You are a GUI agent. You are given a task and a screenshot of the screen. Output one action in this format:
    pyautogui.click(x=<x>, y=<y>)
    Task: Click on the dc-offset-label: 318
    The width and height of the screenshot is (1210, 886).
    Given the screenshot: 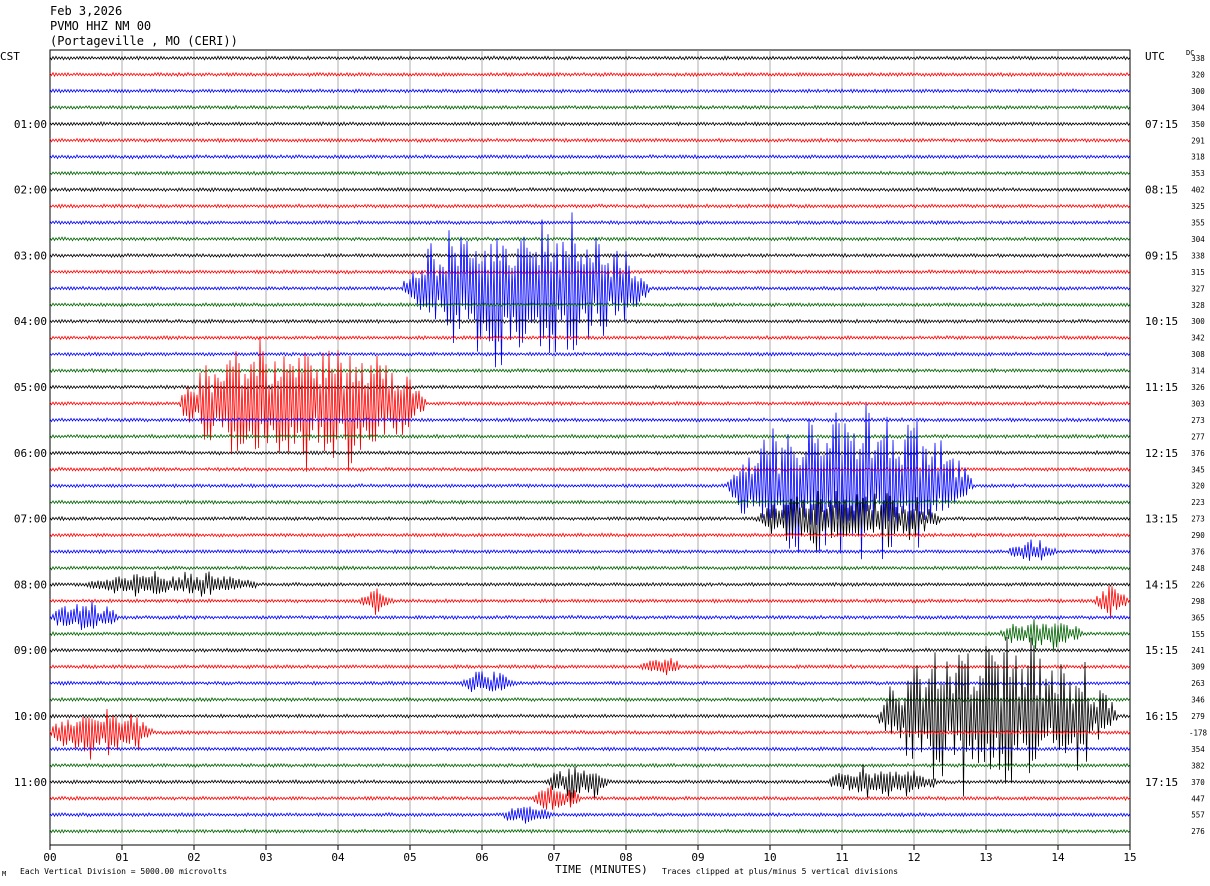 What is the action you would take?
    pyautogui.click(x=1198, y=157)
    